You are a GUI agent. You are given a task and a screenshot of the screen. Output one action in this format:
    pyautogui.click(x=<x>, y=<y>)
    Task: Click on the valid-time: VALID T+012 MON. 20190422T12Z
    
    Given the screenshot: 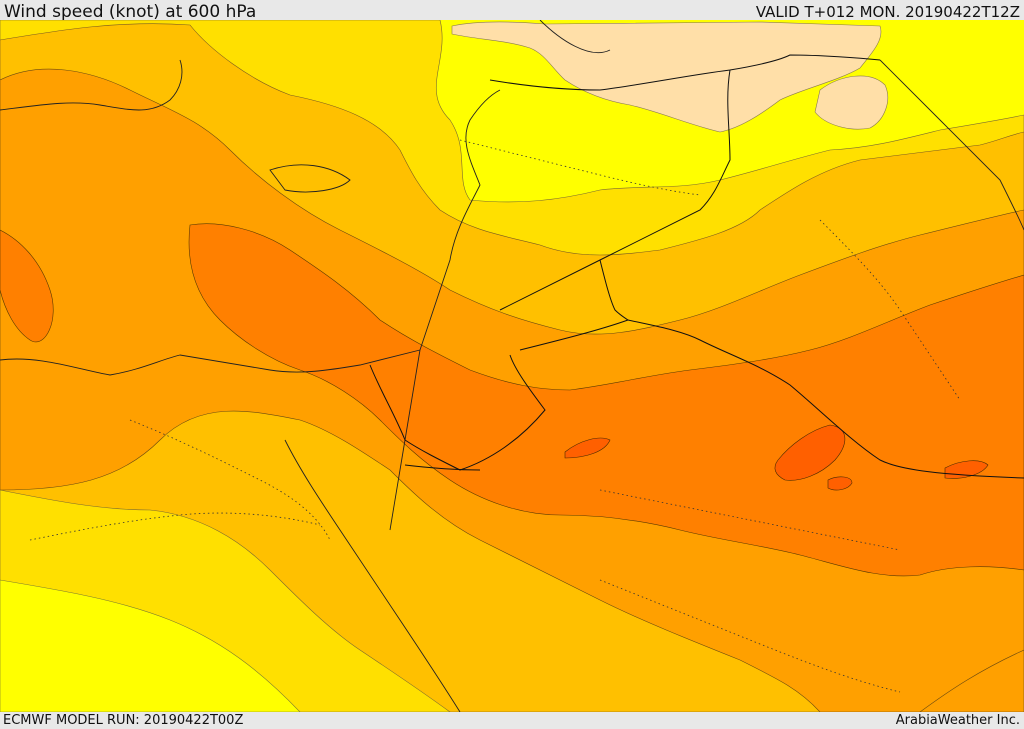 What is the action you would take?
    pyautogui.click(x=887, y=12)
    